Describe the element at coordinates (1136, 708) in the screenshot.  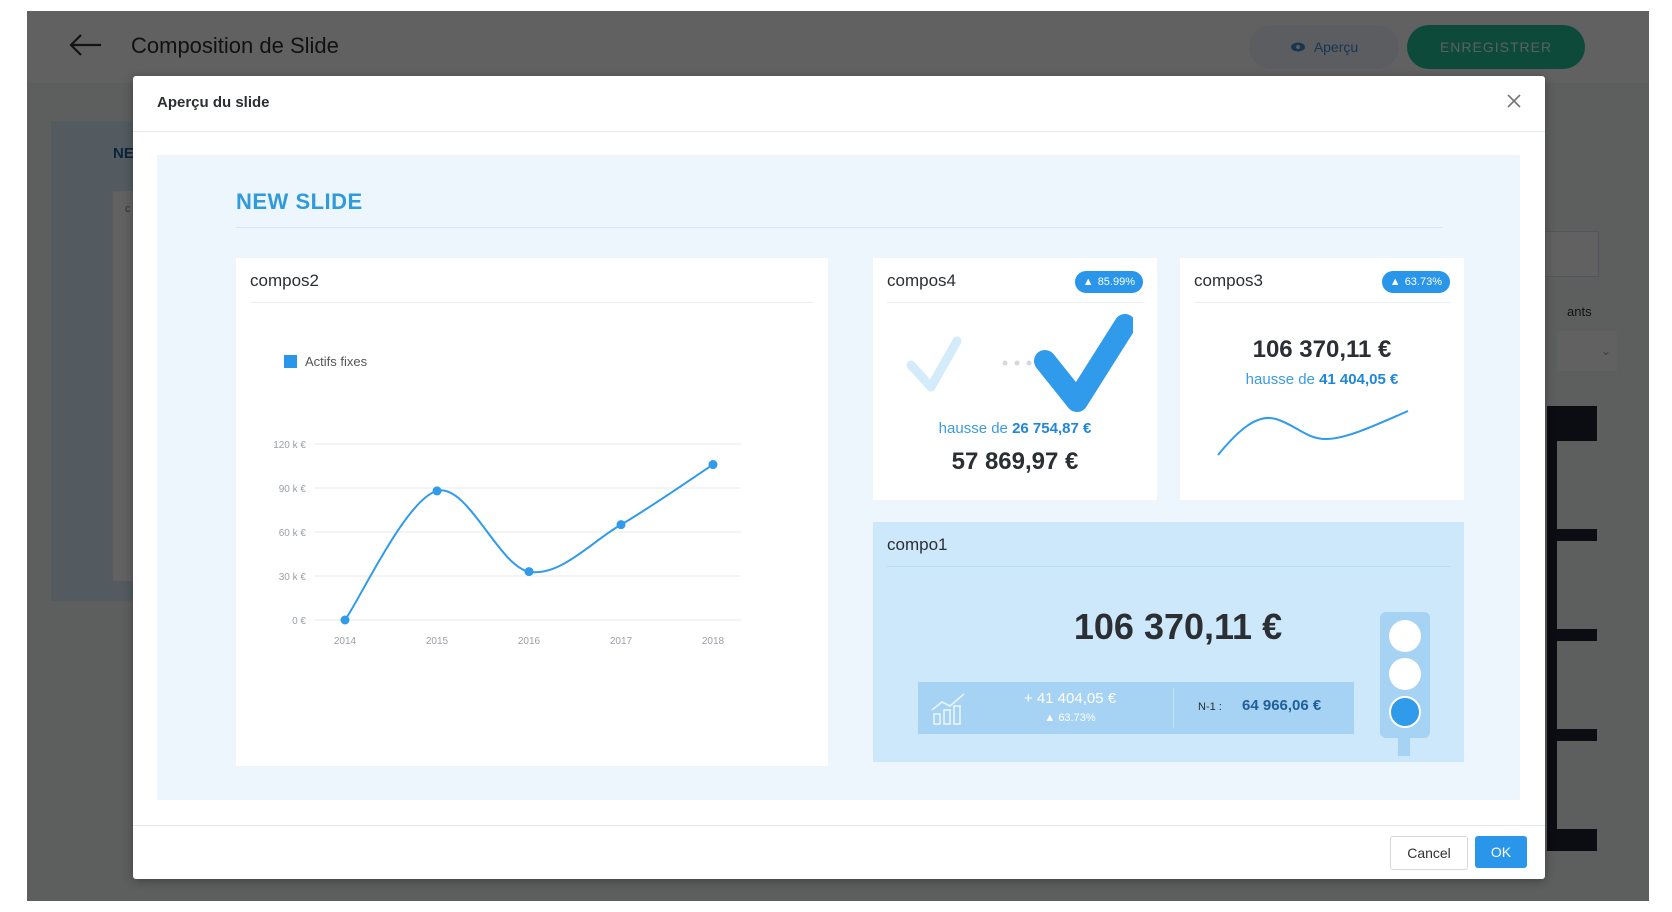
I see `compo1-comparison-strip: + 41 404,05 € ▲ 63.73% N-1 : 64 966,06 €` at that location.